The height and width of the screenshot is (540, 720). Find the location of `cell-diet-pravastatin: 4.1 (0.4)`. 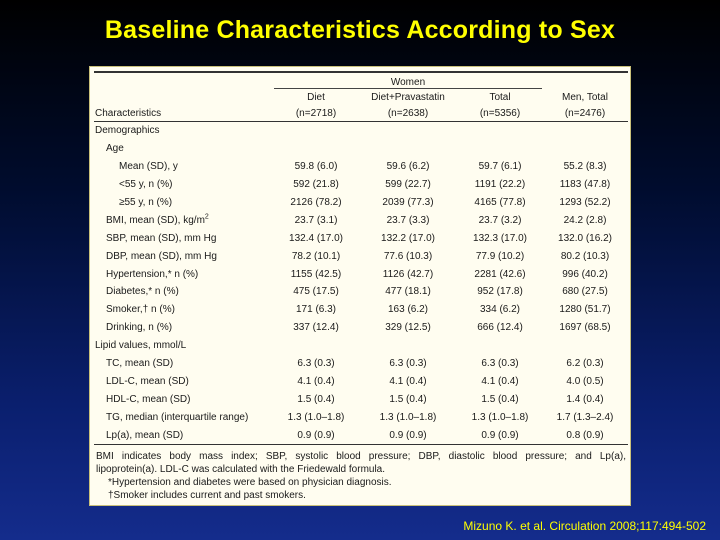

cell-diet-pravastatin: 4.1 (0.4) is located at coordinates (408, 381).